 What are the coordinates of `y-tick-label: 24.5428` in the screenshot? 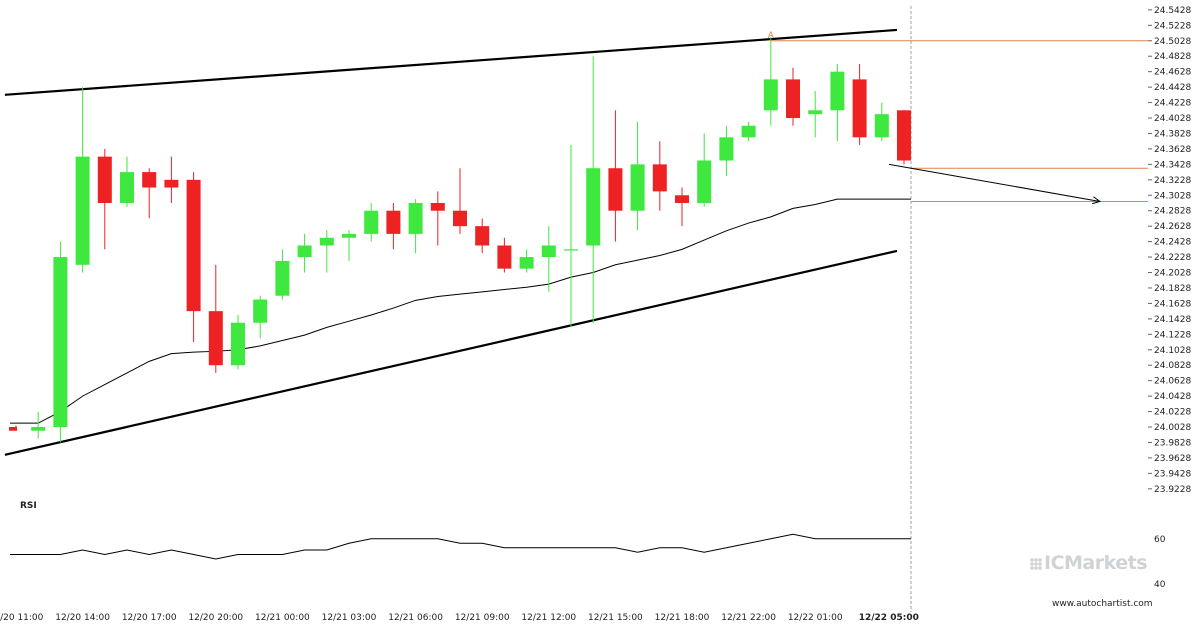 It's located at (1172, 11).